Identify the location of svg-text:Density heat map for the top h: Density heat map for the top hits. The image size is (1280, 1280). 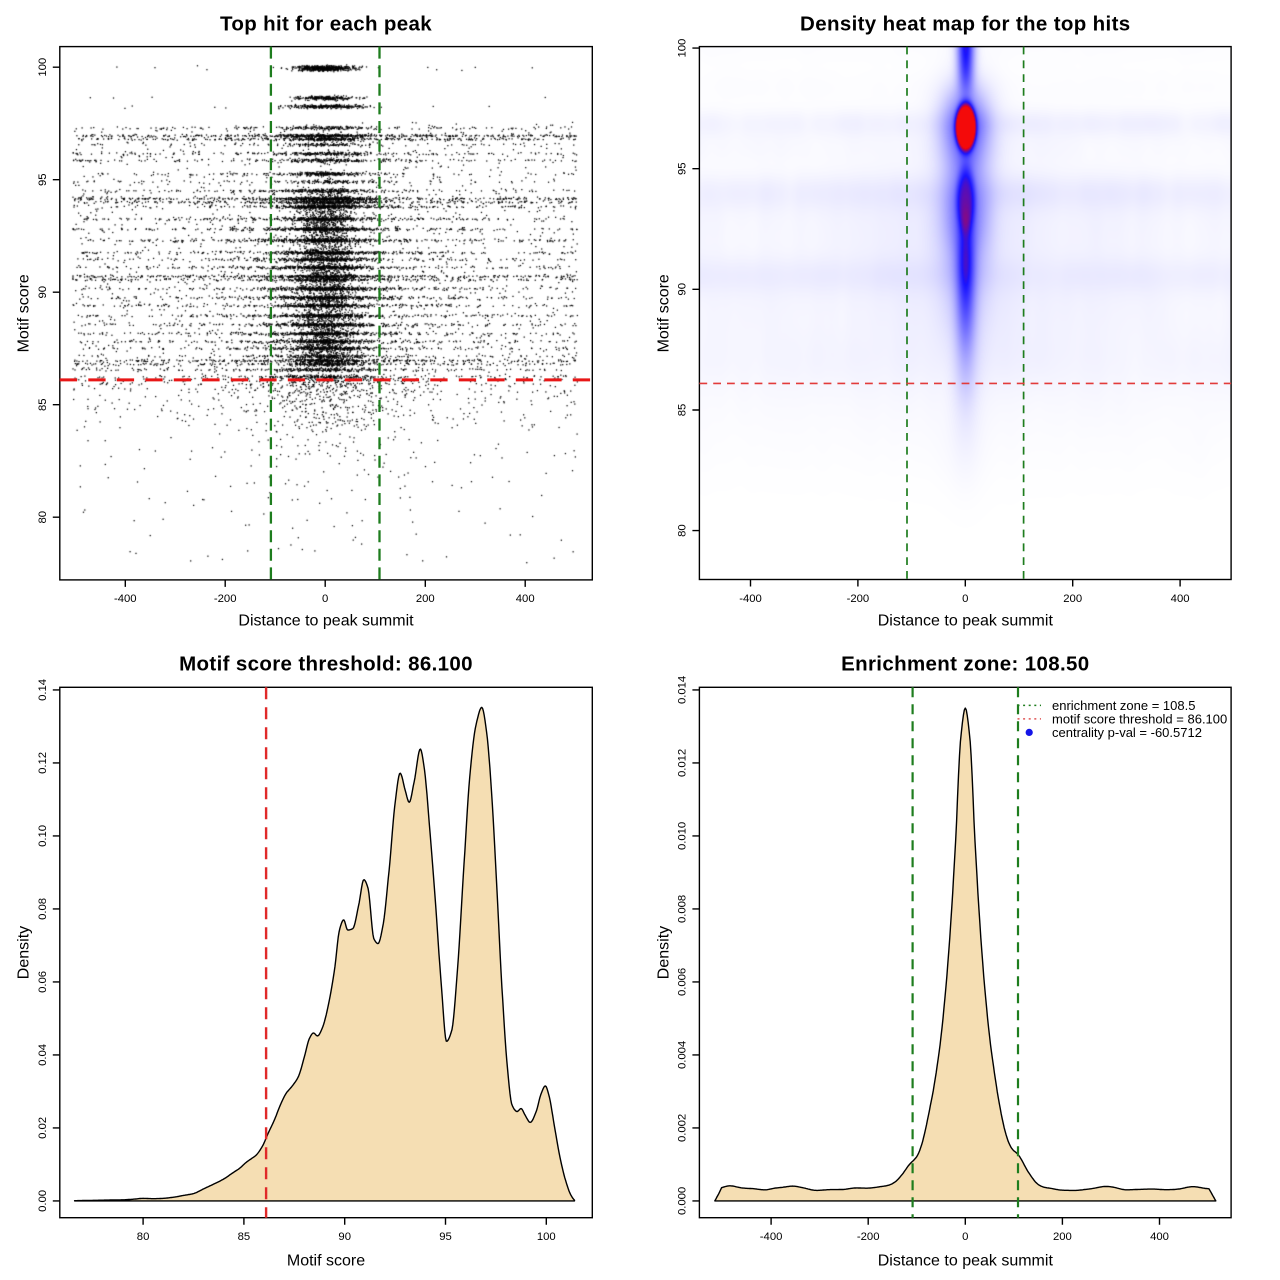
(965, 23).